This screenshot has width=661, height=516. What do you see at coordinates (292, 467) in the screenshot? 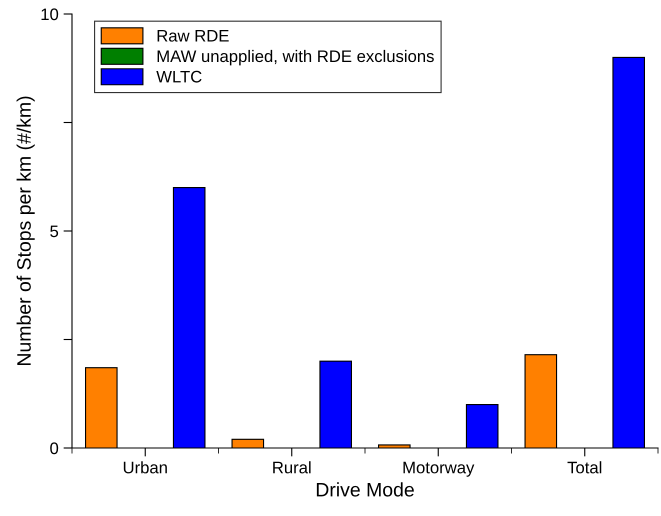
I see `x-tick-label: Rural` at bounding box center [292, 467].